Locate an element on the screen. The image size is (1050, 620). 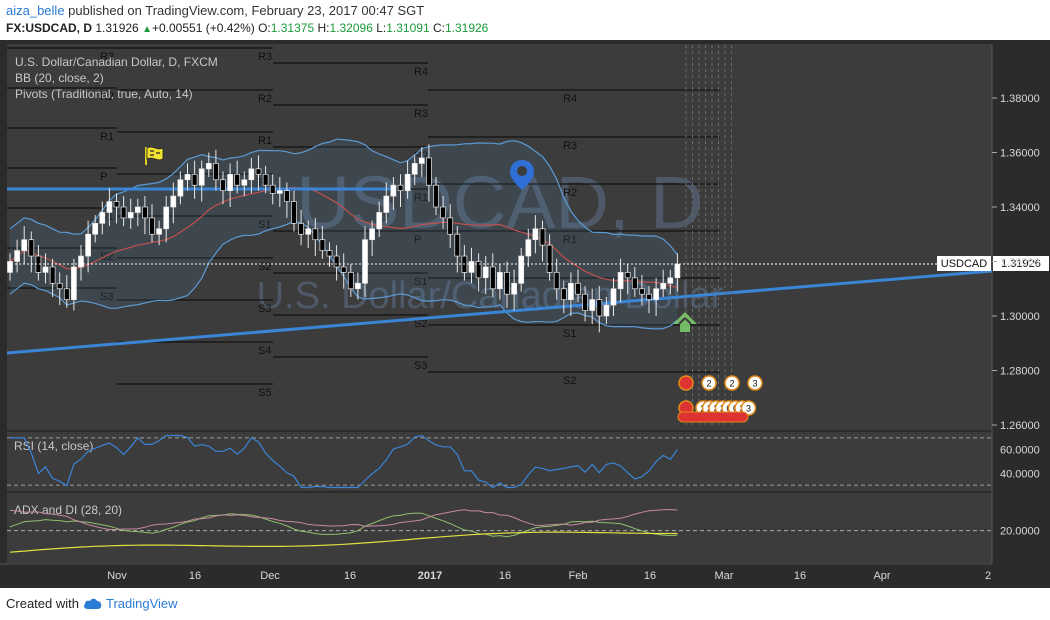
created-with-label: Created with is located at coordinates (42, 603).